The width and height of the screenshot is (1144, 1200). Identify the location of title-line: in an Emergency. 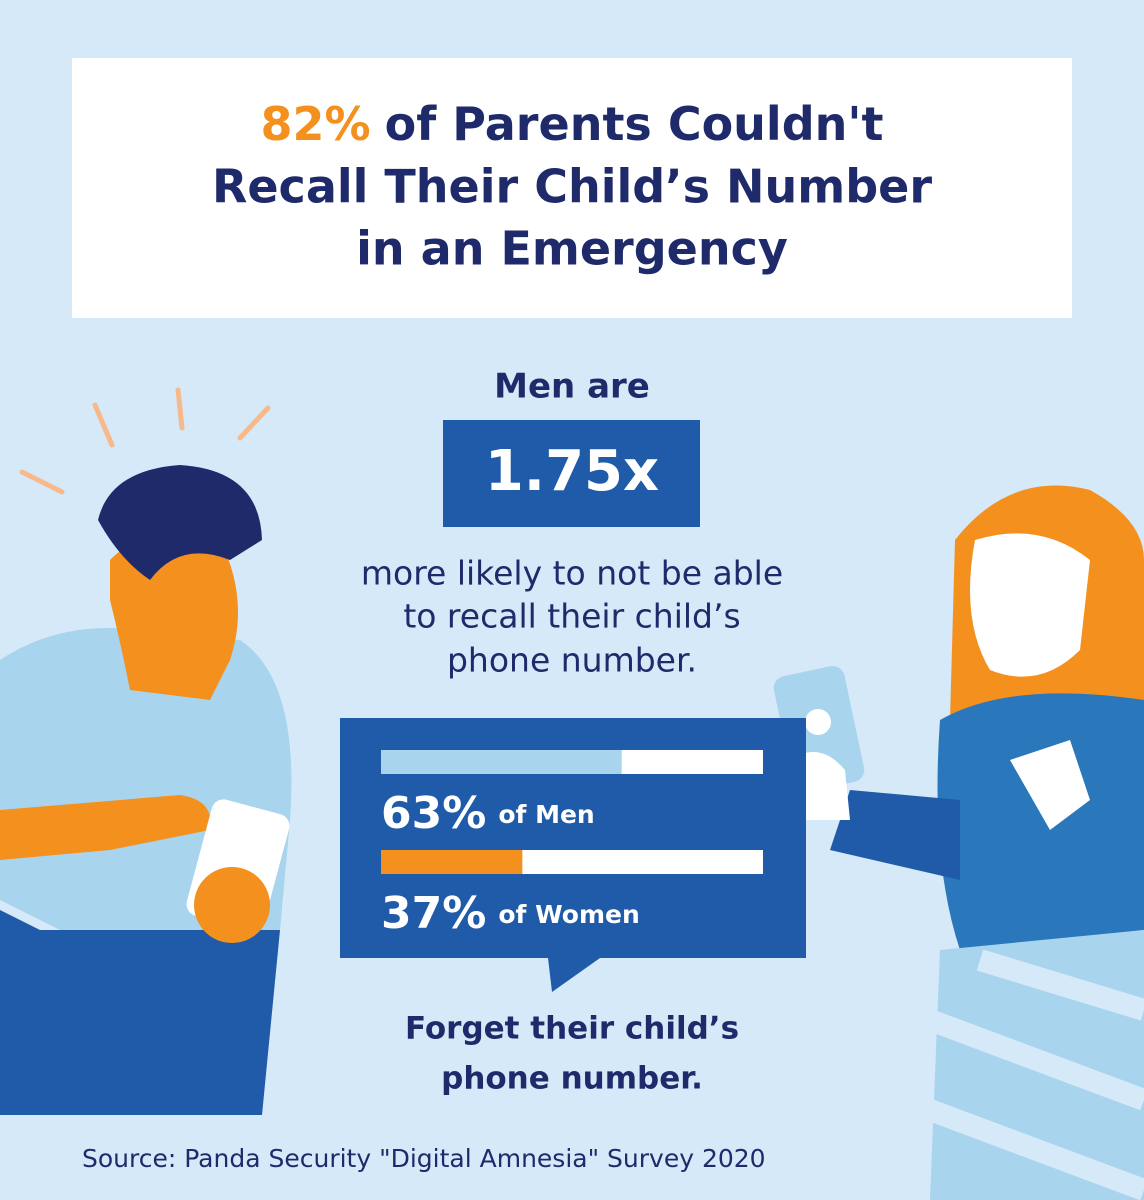
(572, 249).